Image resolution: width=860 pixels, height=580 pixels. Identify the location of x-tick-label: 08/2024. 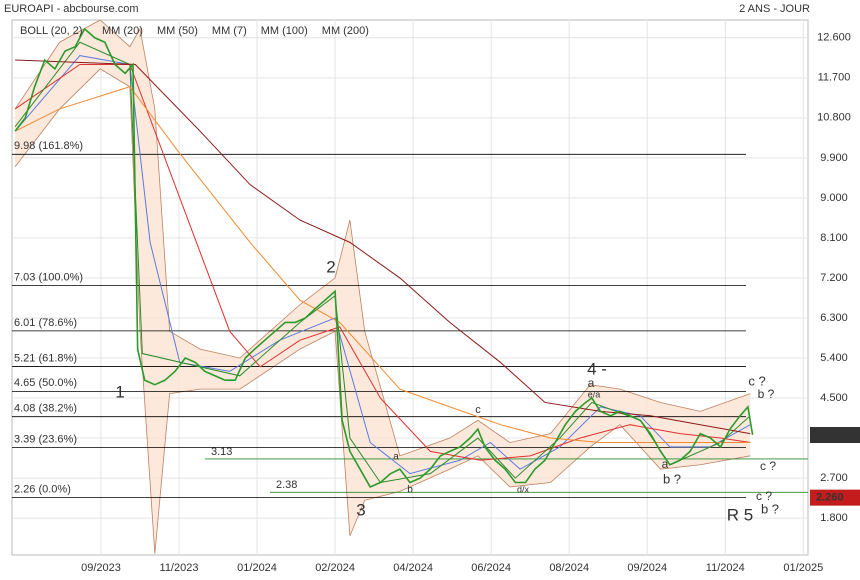
(569, 568).